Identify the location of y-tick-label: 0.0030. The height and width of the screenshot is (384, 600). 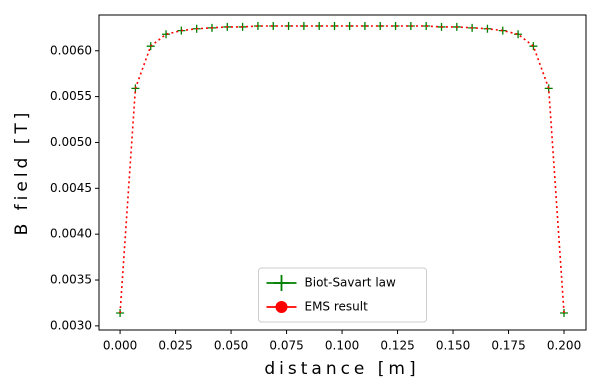
(71, 325).